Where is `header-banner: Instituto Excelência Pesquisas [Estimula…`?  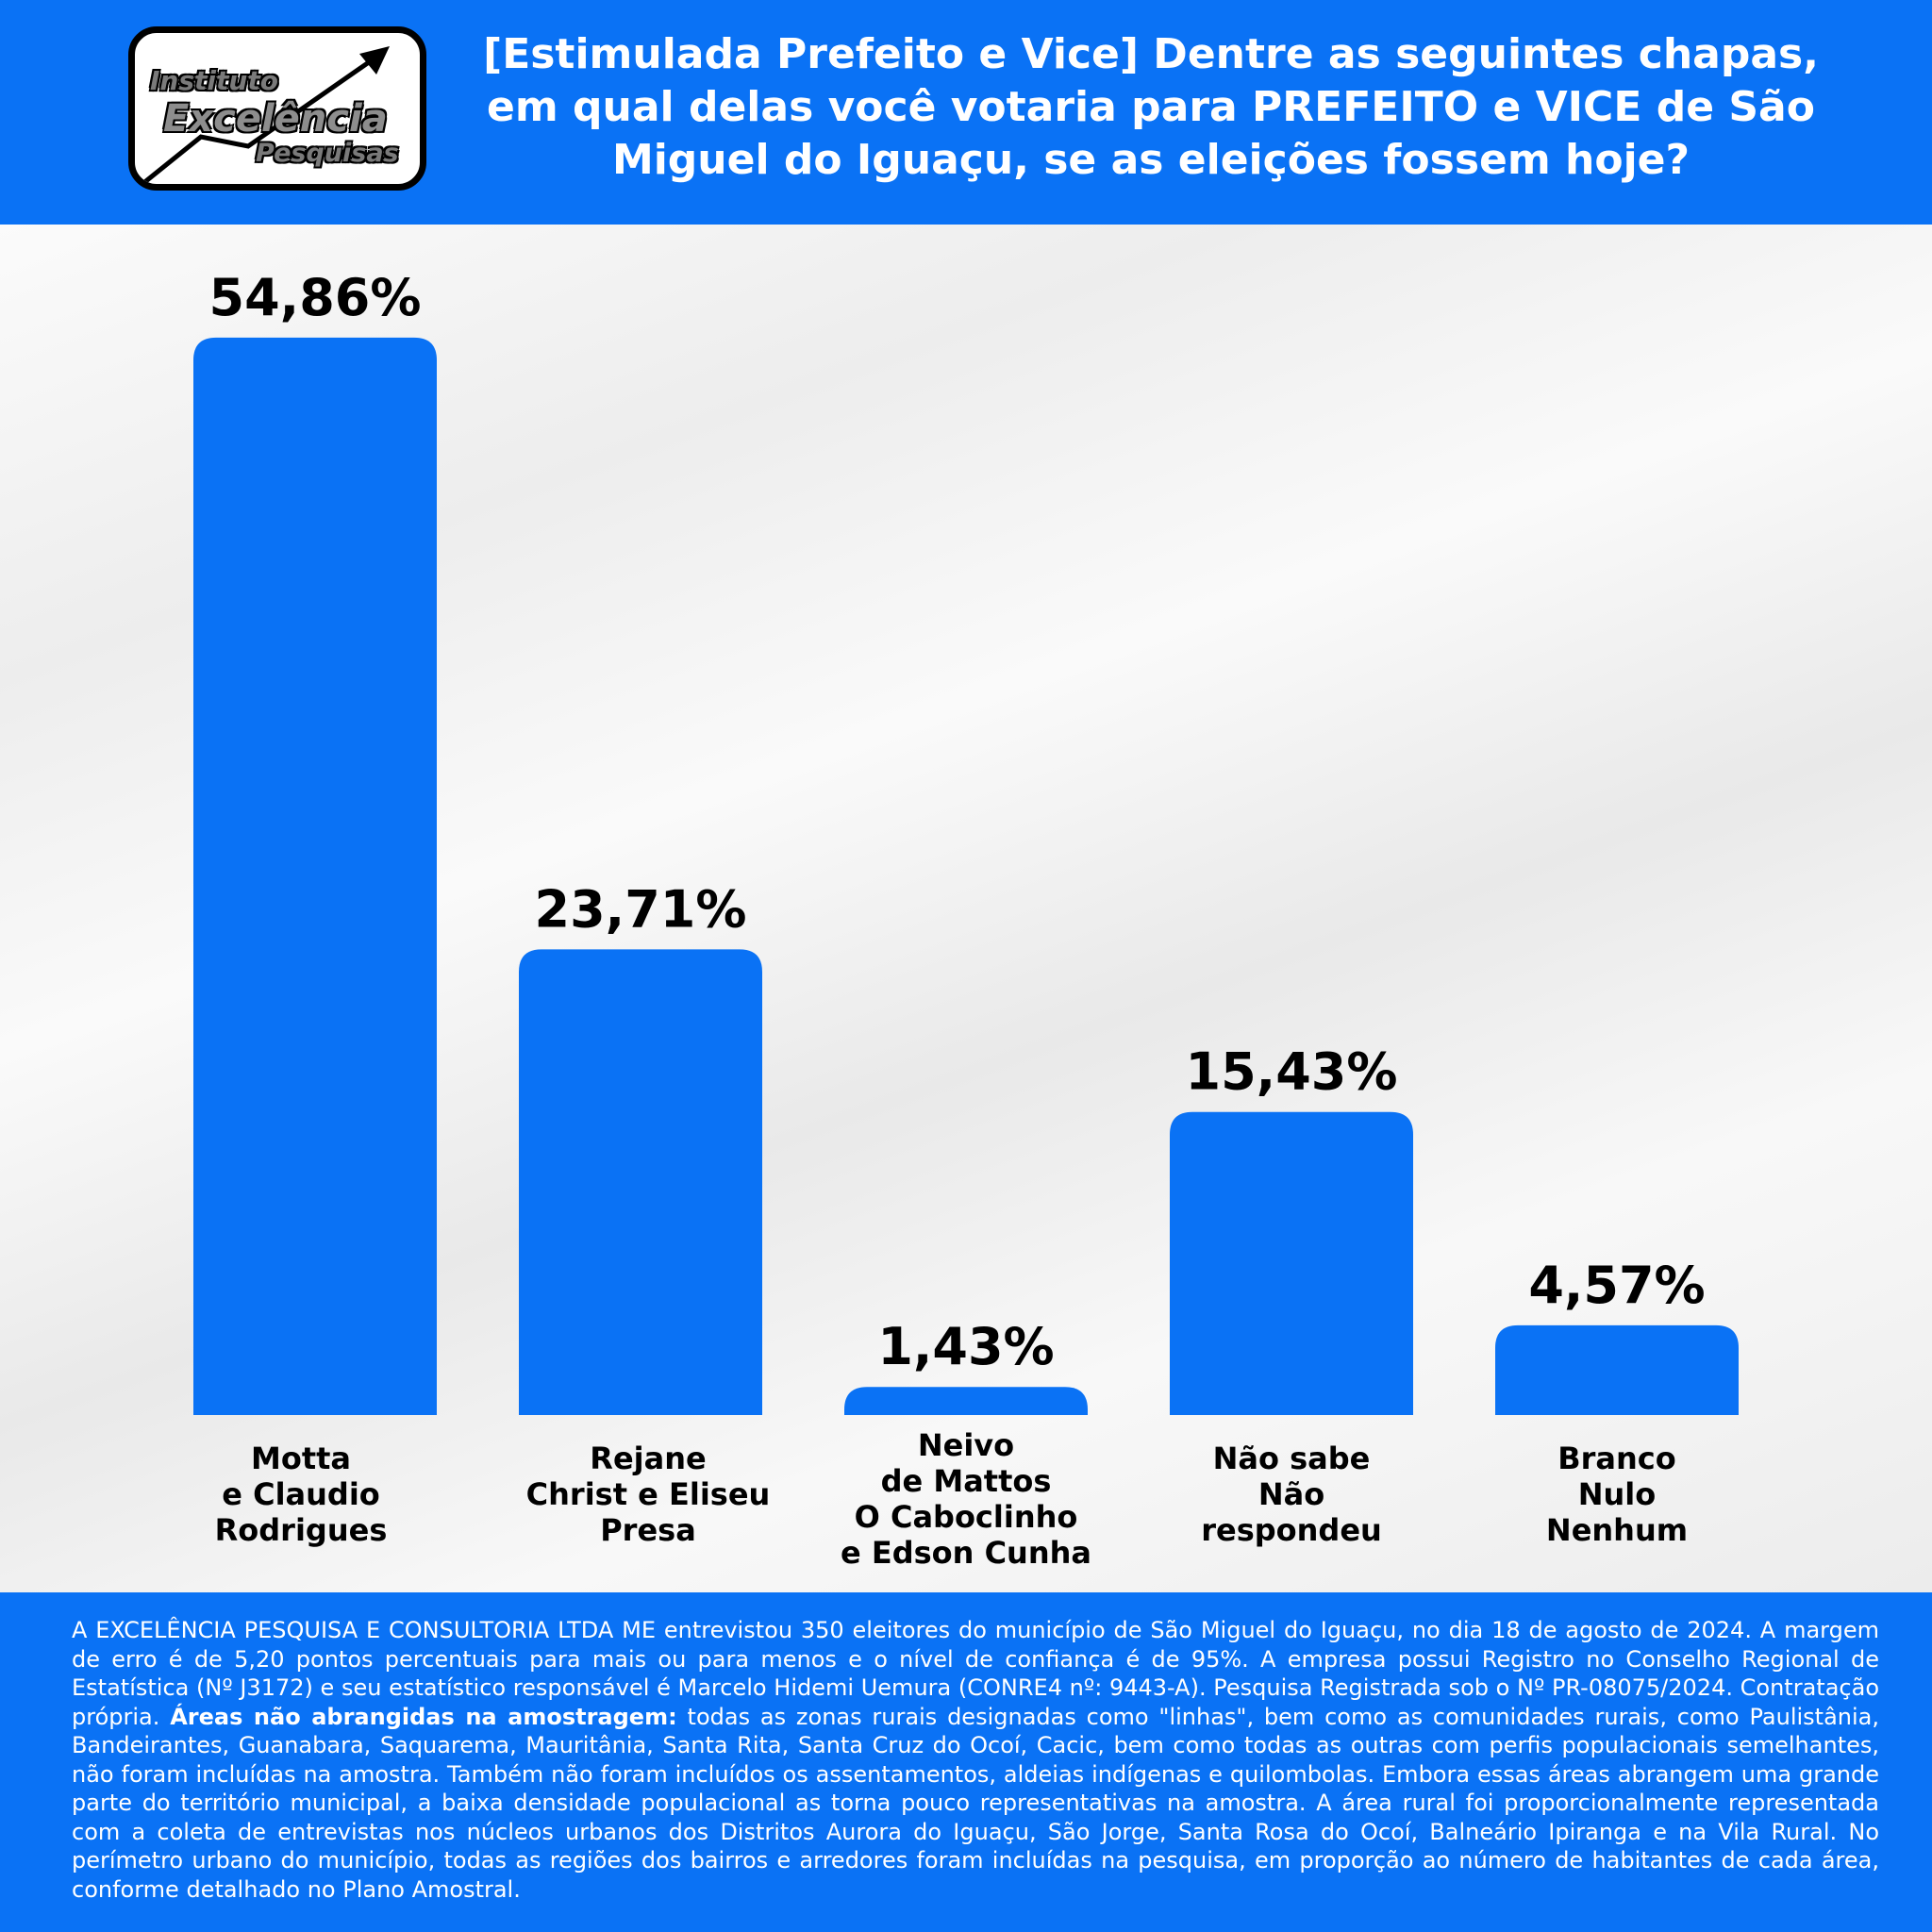
header-banner: Instituto Excelência Pesquisas [Estimula… is located at coordinates (966, 113).